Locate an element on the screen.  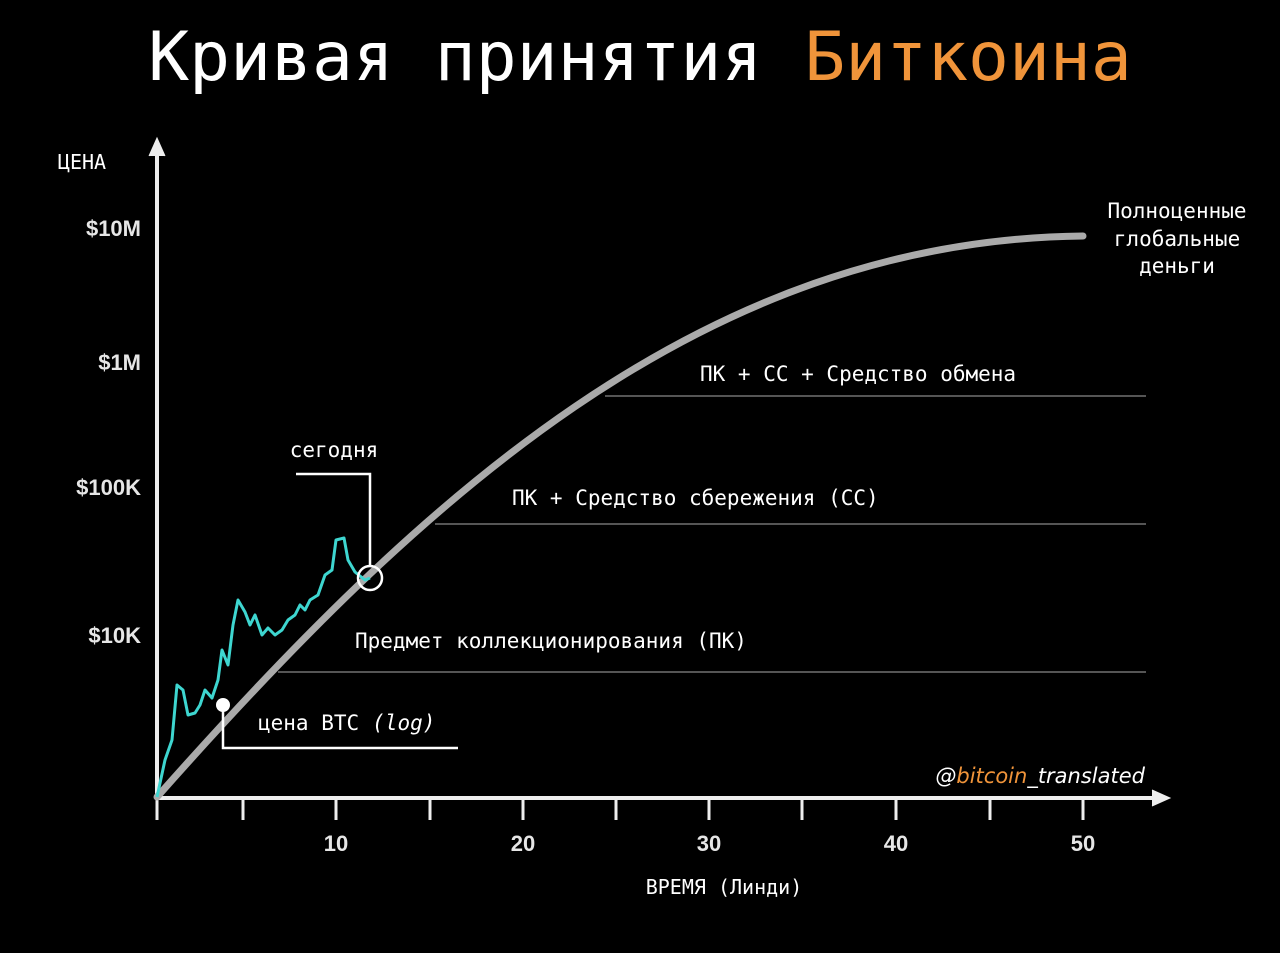
stage-label: Предмет коллекционирования (ПК) is located at coordinates (551, 641).